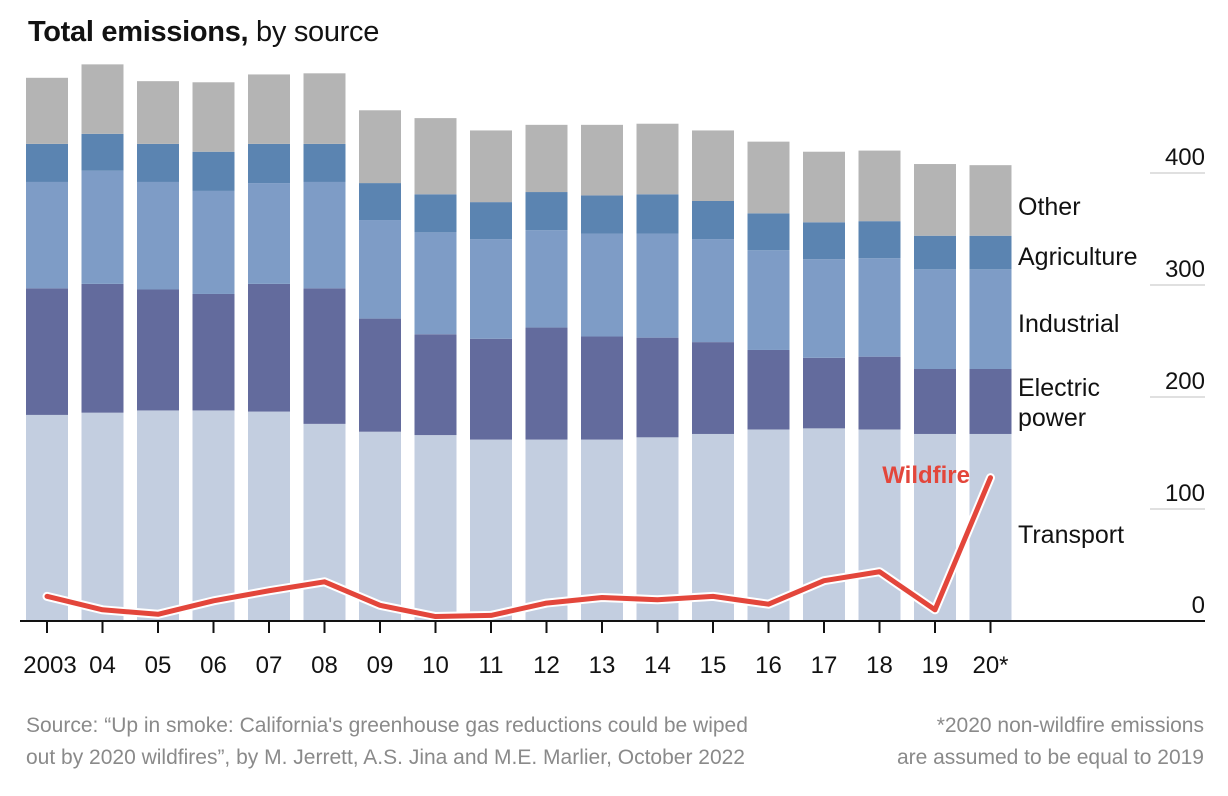 This screenshot has height=796, width=1228. What do you see at coordinates (324, 665) in the screenshot?
I see `x-tick-label: 08` at bounding box center [324, 665].